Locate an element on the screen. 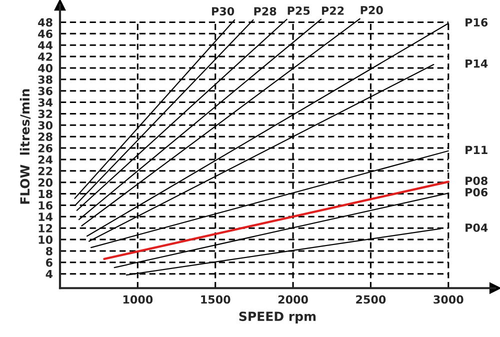  y-tick-label: 42 is located at coordinates (45, 56).